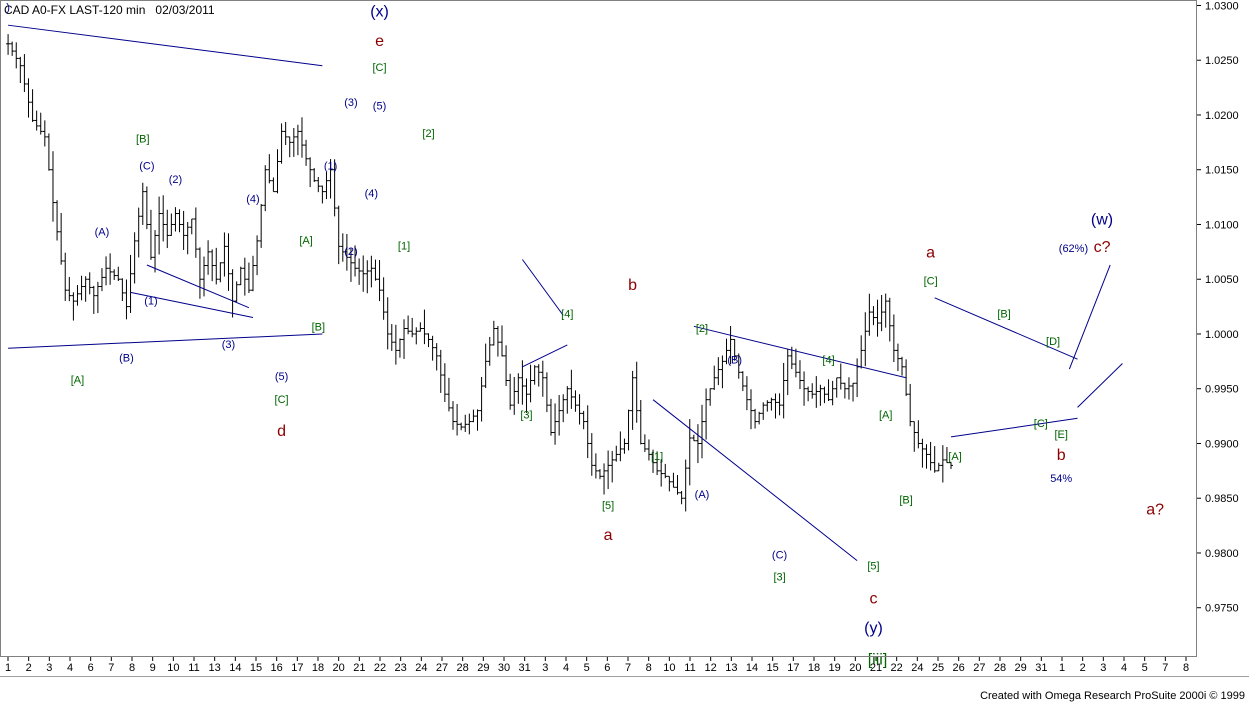 The height and width of the screenshot is (705, 1249). Describe the element at coordinates (835, 668) in the screenshot. I see `x-tick-label: 19` at that location.